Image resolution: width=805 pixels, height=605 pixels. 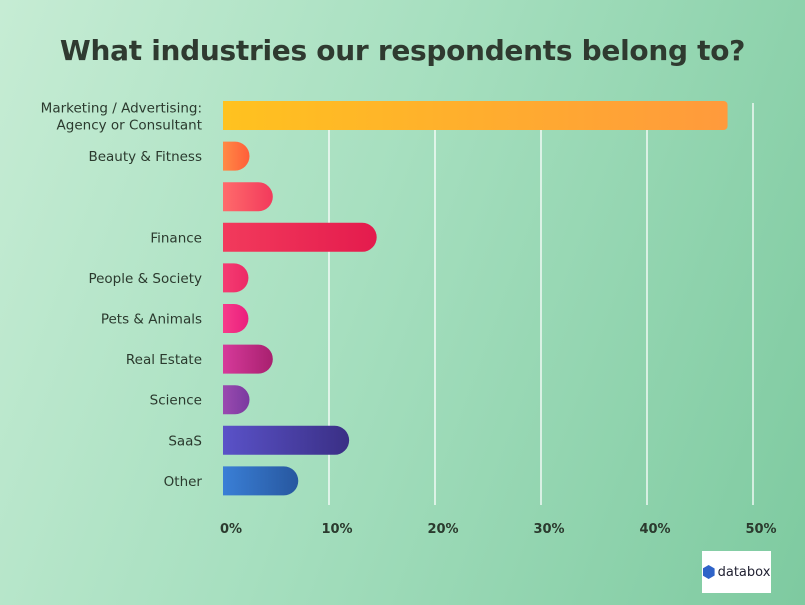 What do you see at coordinates (654, 529) in the screenshot?
I see `x-tick-label: 40%` at bounding box center [654, 529].